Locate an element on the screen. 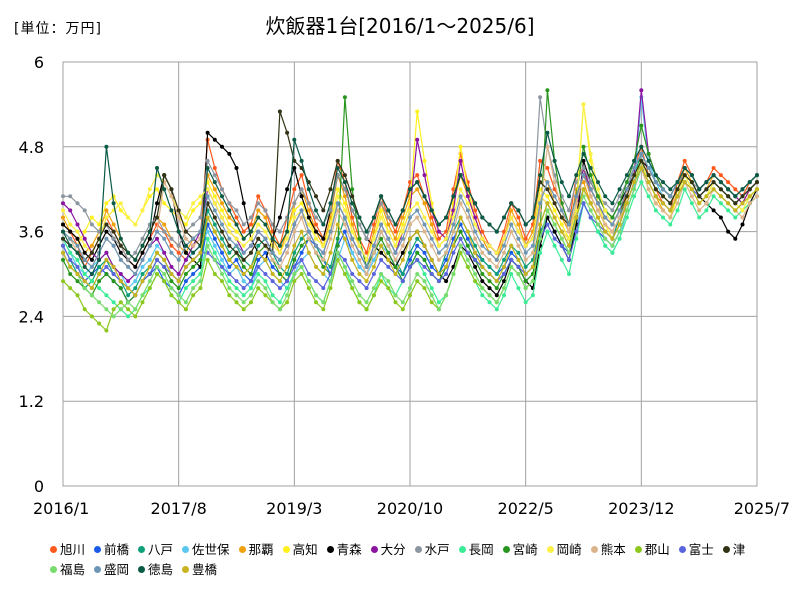 The width and height of the screenshot is (800, 600). legend-item: 青森 is located at coordinates (344, 550).